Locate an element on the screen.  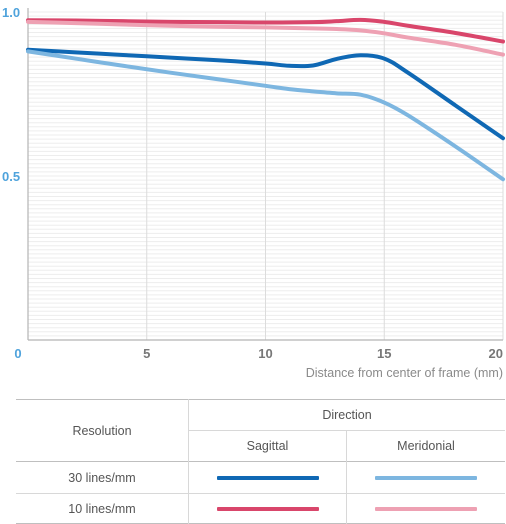
legend-swatch-10-meridonial is located at coordinates (426, 509).